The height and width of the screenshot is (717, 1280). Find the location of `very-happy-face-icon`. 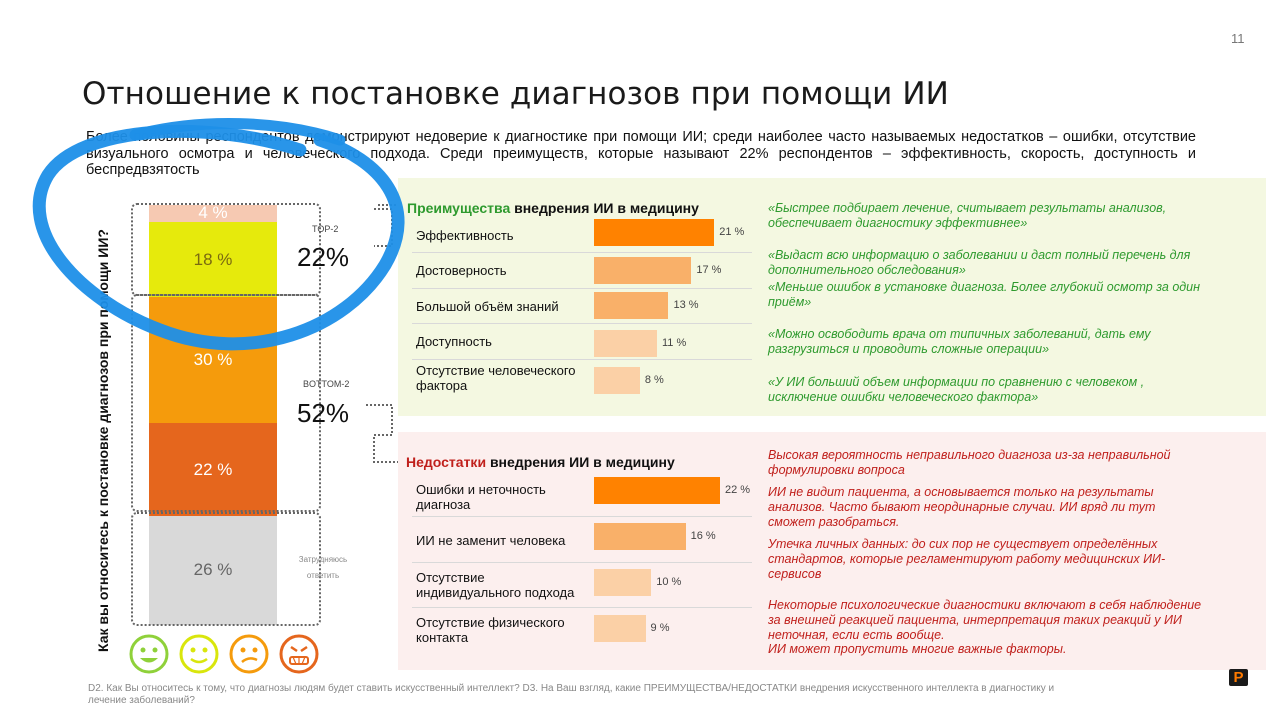

very-happy-face-icon is located at coordinates (149, 654).